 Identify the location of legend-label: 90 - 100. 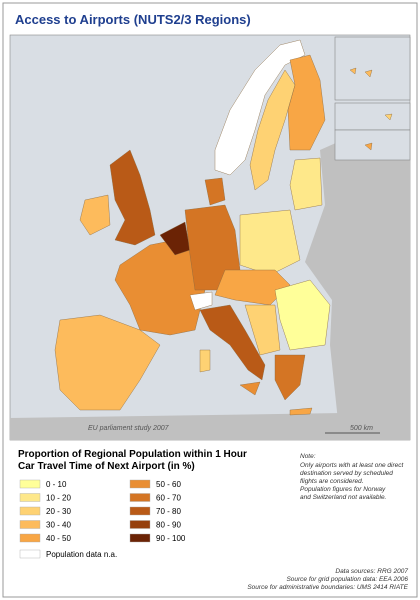
(171, 538).